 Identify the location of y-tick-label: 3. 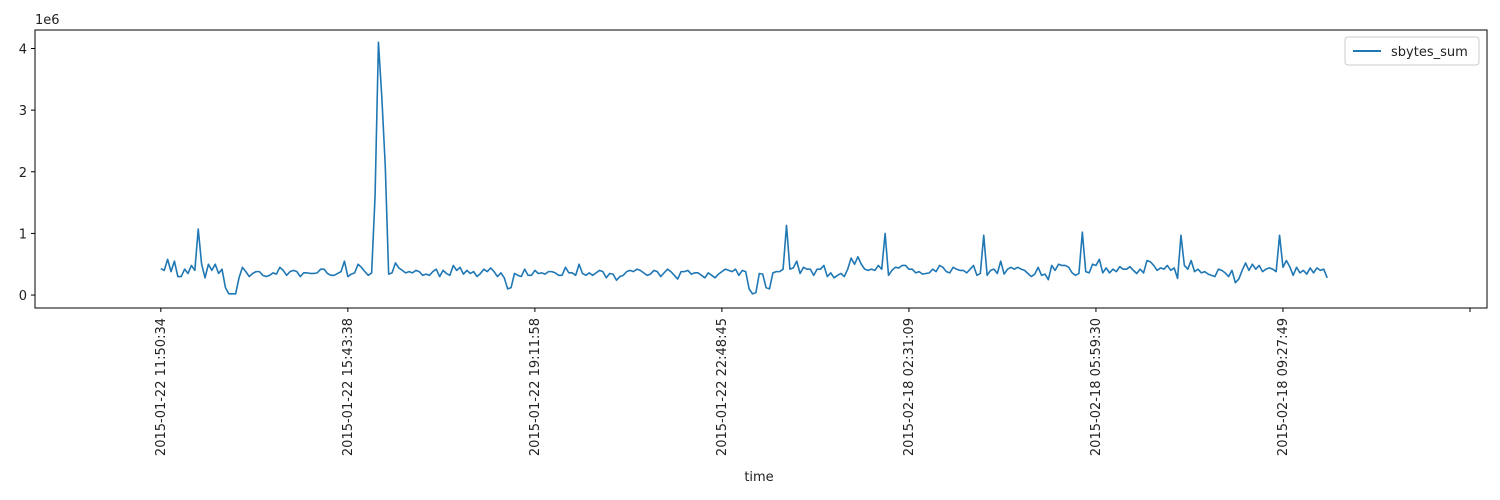
(23, 111).